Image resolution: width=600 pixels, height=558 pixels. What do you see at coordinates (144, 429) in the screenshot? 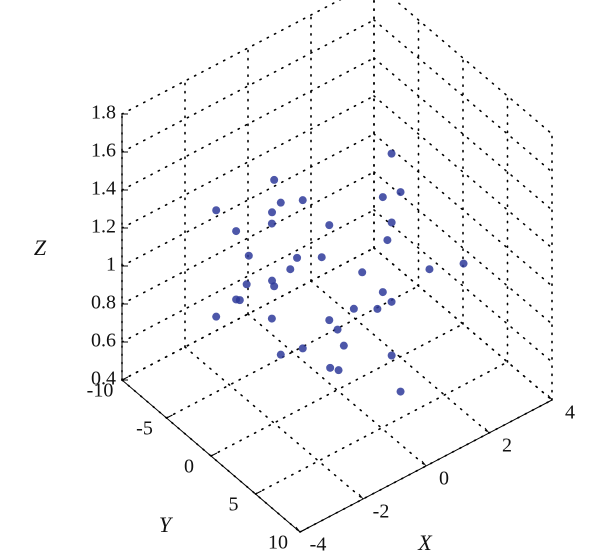
I see `y-tick-label: -5` at bounding box center [144, 429].